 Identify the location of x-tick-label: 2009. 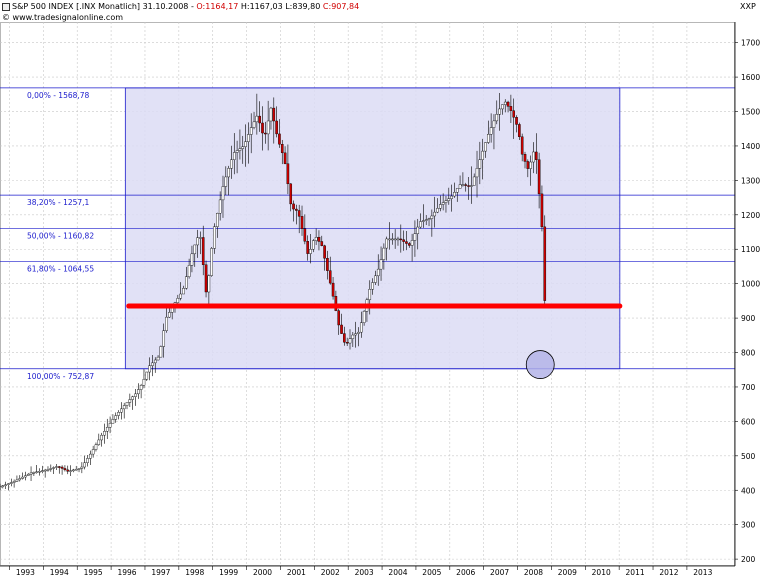
(567, 572).